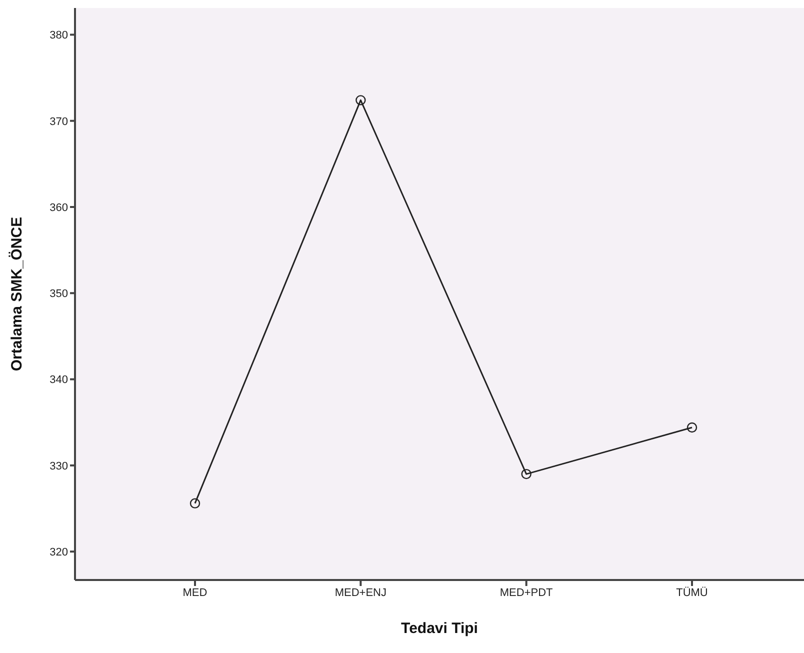 Image resolution: width=804 pixels, height=653 pixels. I want to click on y-tick-label: 340, so click(59, 380).